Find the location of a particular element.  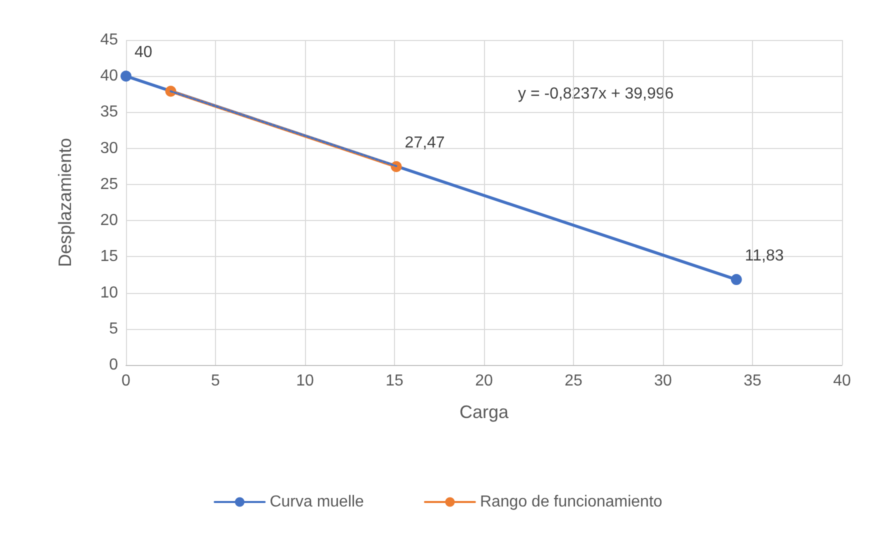

y-tick-label: 10 is located at coordinates (109, 293).